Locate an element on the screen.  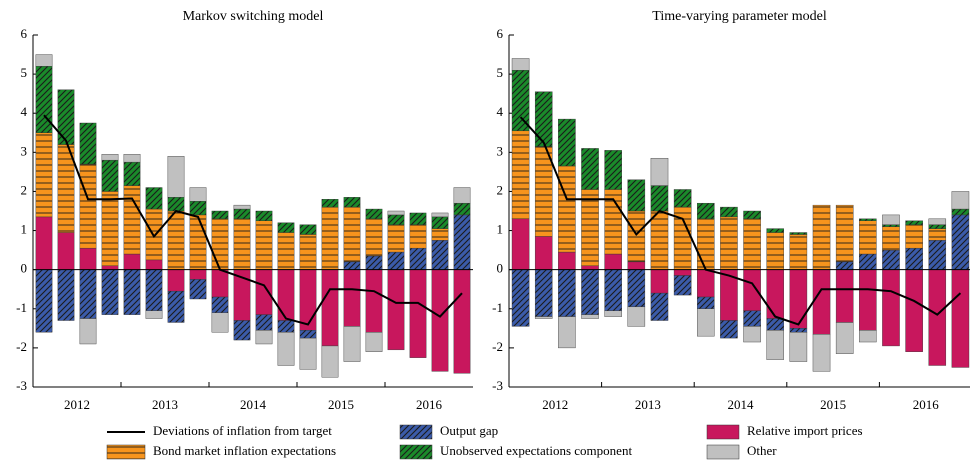
chart-title: Time-varying parameter model is located at coordinates (739, 16).